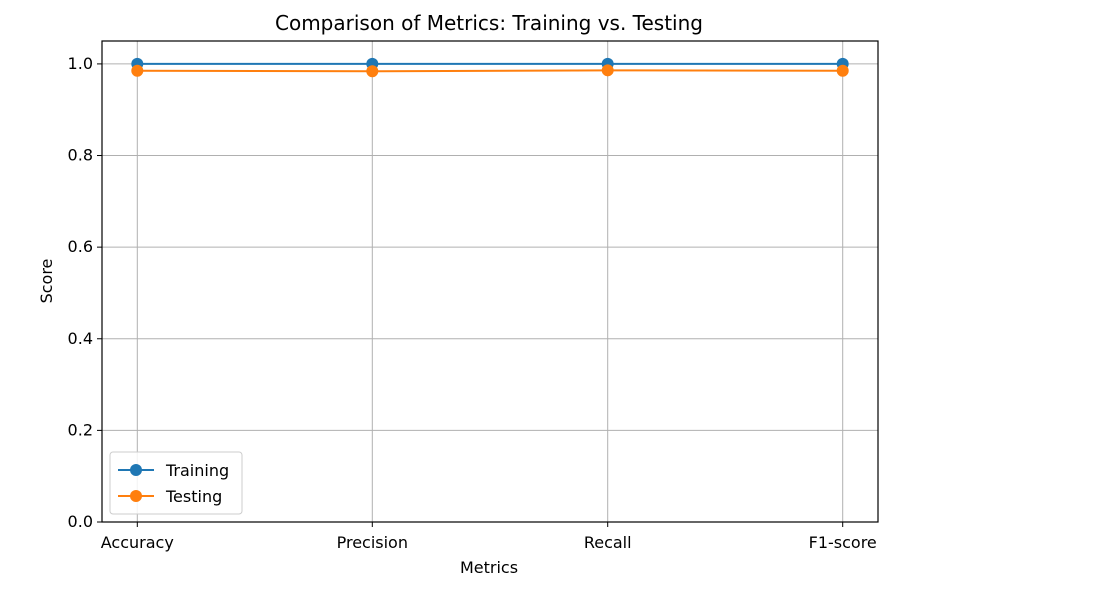 This screenshot has width=1096, height=596. I want to click on y-tick-label-3: 0.6, so click(80, 246).